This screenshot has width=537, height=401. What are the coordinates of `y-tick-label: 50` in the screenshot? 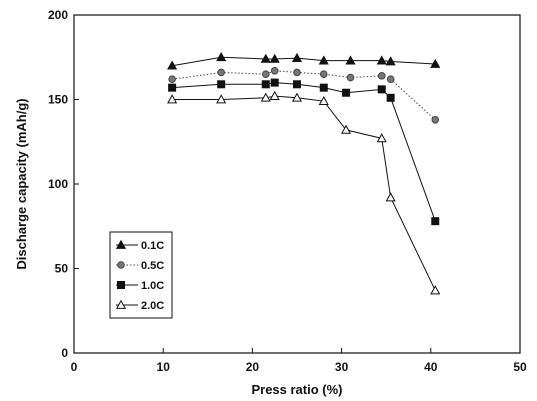 It's located at (62, 269).